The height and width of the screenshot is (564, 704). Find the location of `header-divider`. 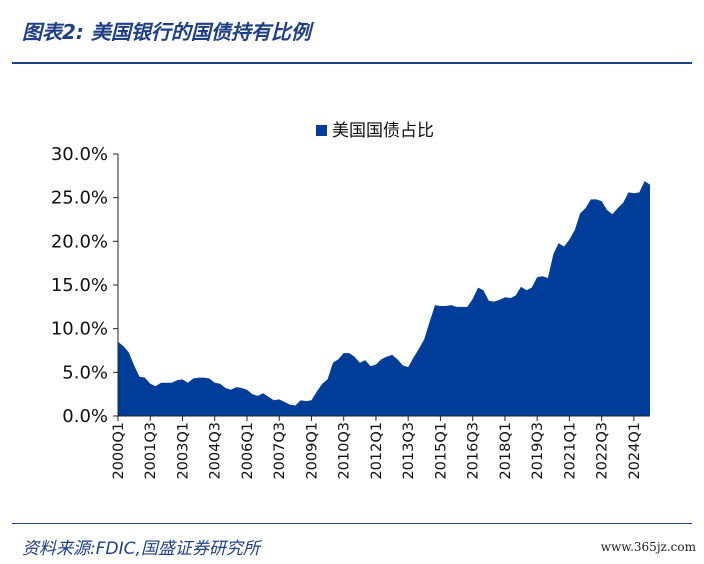

header-divider is located at coordinates (352, 63).